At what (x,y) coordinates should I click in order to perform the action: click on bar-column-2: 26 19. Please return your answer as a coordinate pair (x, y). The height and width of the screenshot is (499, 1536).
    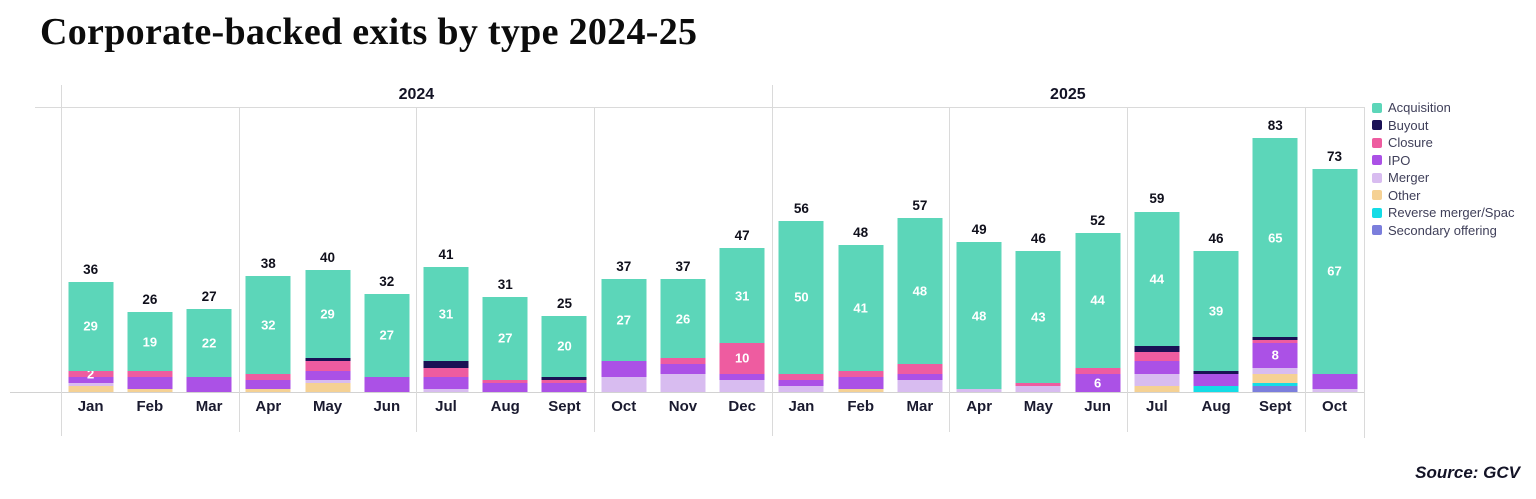
    Looking at the image, I should click on (149, 249).